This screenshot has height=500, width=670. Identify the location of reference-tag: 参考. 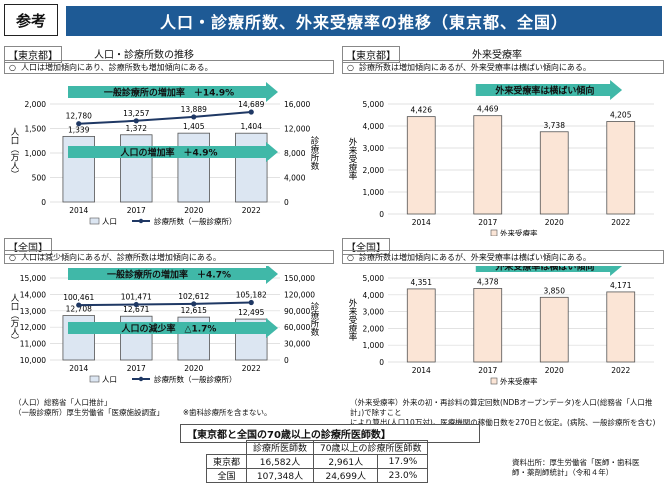
(31, 20).